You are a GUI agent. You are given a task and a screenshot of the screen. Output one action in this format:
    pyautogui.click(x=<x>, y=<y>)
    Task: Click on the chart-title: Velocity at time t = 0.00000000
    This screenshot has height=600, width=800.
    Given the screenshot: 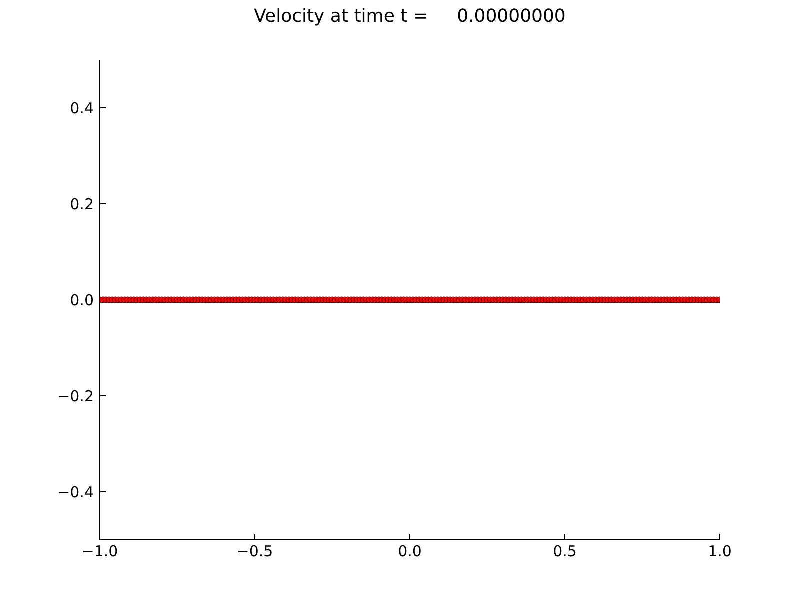 What is the action you would take?
    pyautogui.click(x=410, y=16)
    